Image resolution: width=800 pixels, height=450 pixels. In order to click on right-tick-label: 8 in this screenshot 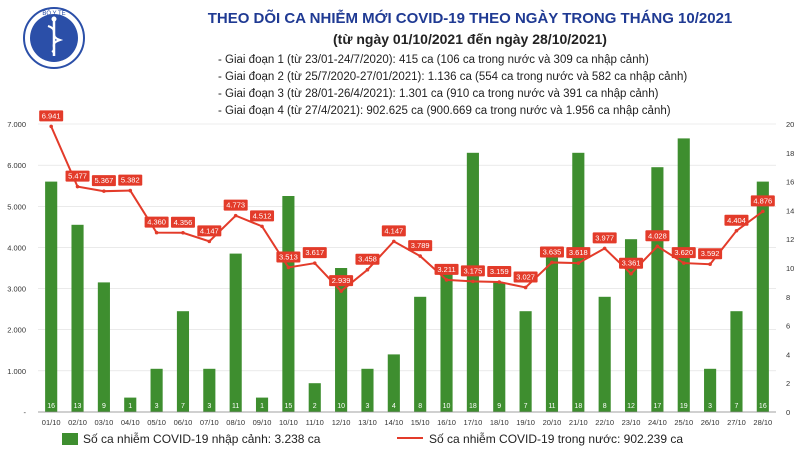, I will do `click(788, 297)`.